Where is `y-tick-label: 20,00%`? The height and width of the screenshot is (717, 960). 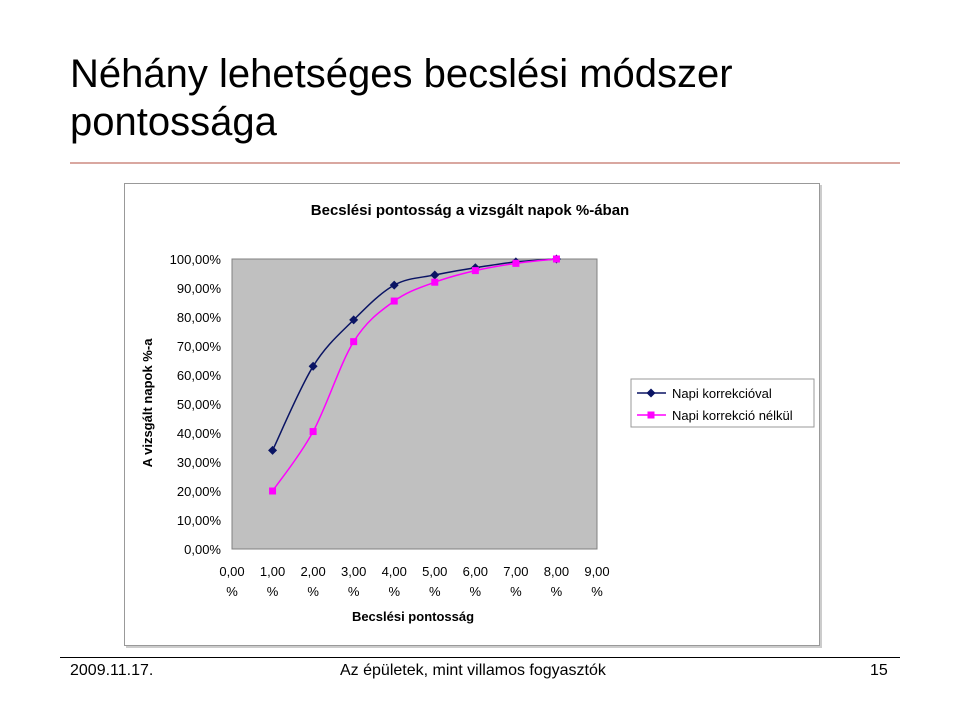
y-tick-label: 20,00% is located at coordinates (199, 491).